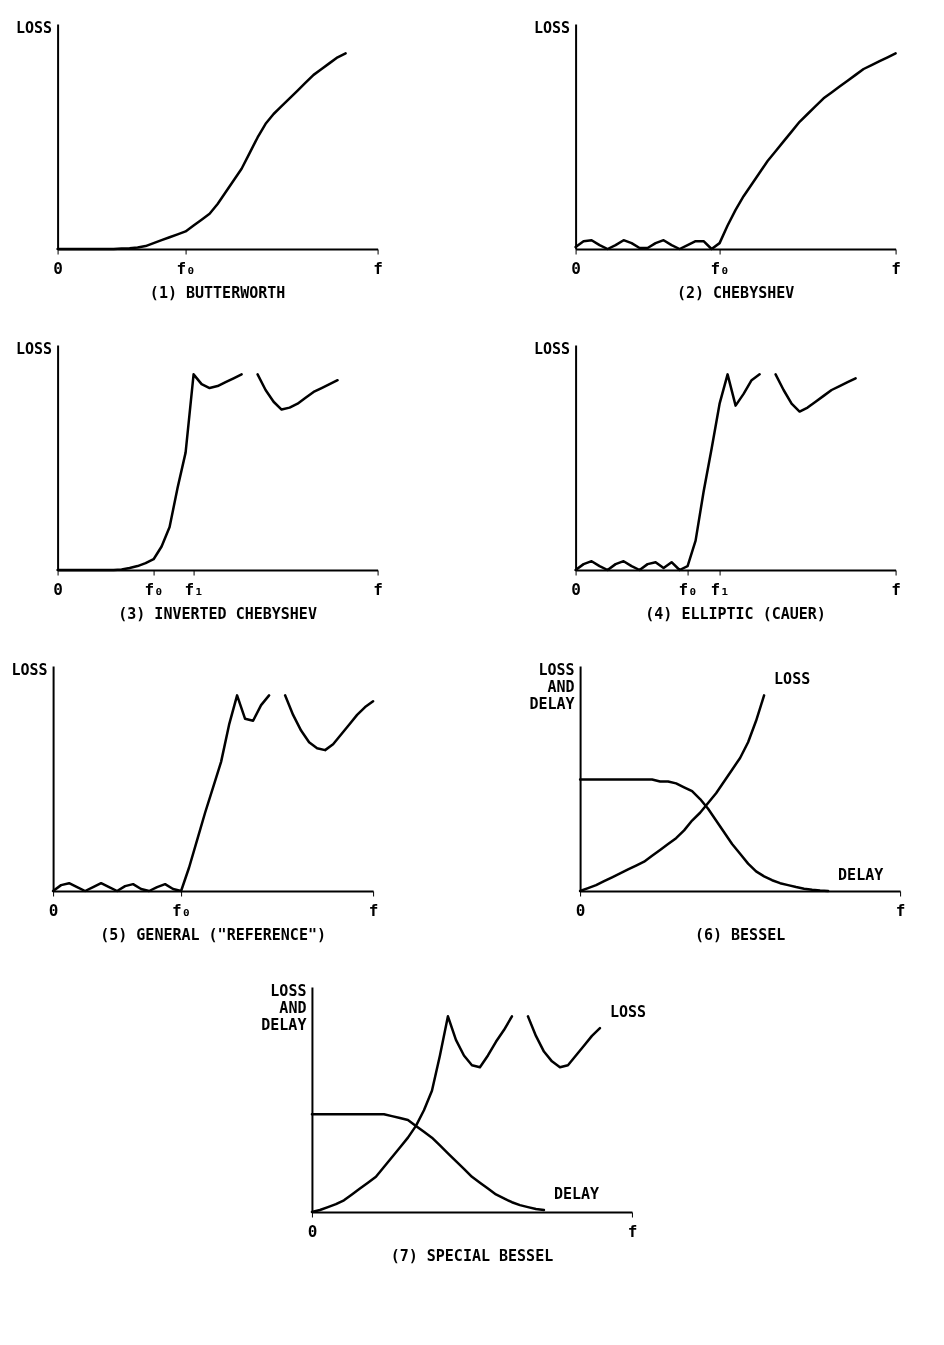 This screenshot has width=944, height=1345. What do you see at coordinates (735, 614) in the screenshot?
I see `text: (4) ELLIPTIC (CAUER)` at bounding box center [735, 614].